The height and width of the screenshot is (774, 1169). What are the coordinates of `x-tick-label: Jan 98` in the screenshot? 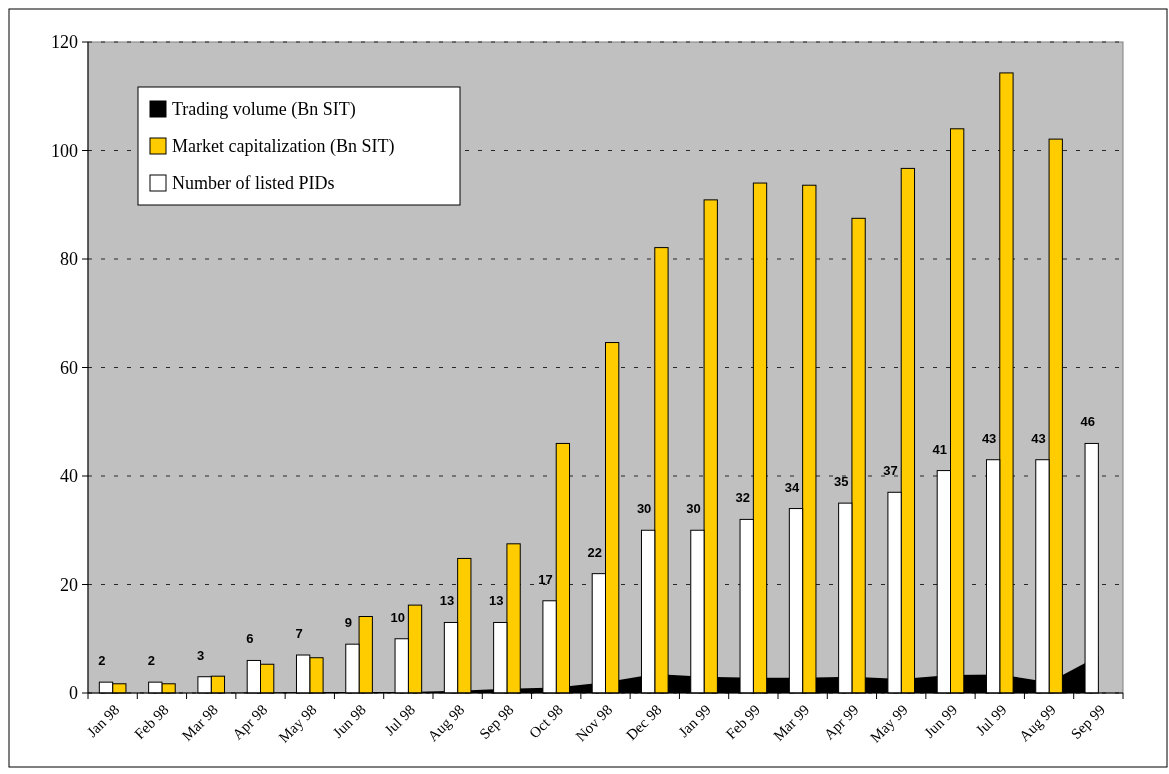 It's located at (103, 721).